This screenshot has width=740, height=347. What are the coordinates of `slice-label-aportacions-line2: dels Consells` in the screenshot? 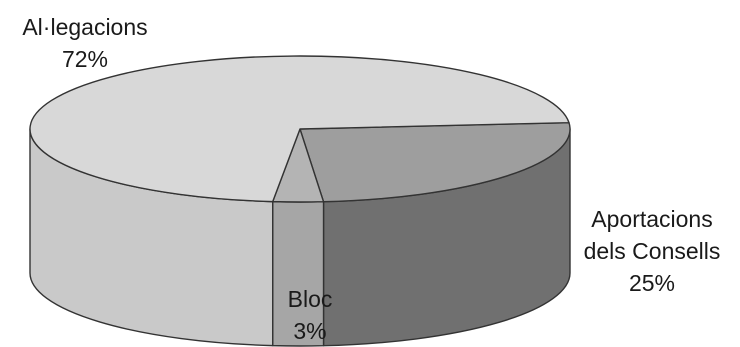 It's located at (652, 251).